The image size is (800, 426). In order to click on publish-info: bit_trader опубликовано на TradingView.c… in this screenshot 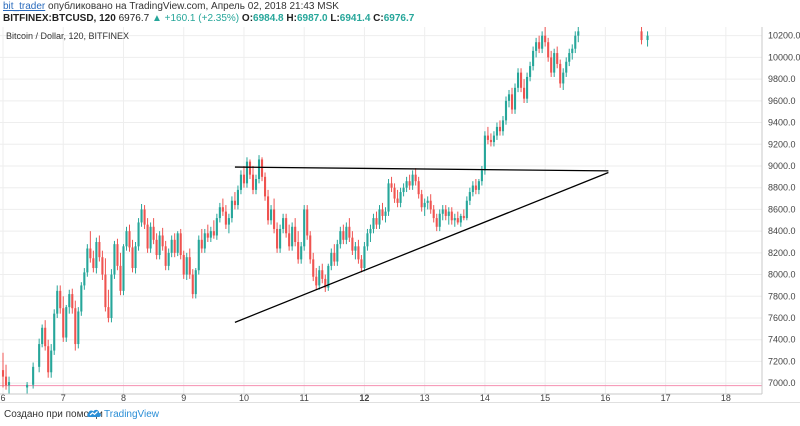, I will do `click(171, 6)`.